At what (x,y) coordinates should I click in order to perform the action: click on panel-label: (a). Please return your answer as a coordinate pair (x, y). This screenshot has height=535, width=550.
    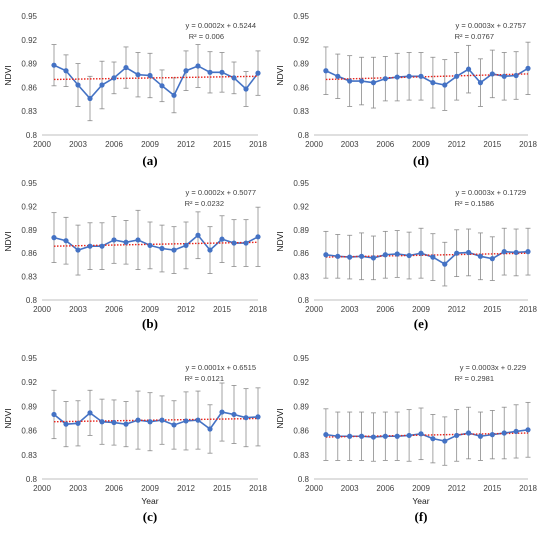
    Looking at the image, I should click on (149, 160).